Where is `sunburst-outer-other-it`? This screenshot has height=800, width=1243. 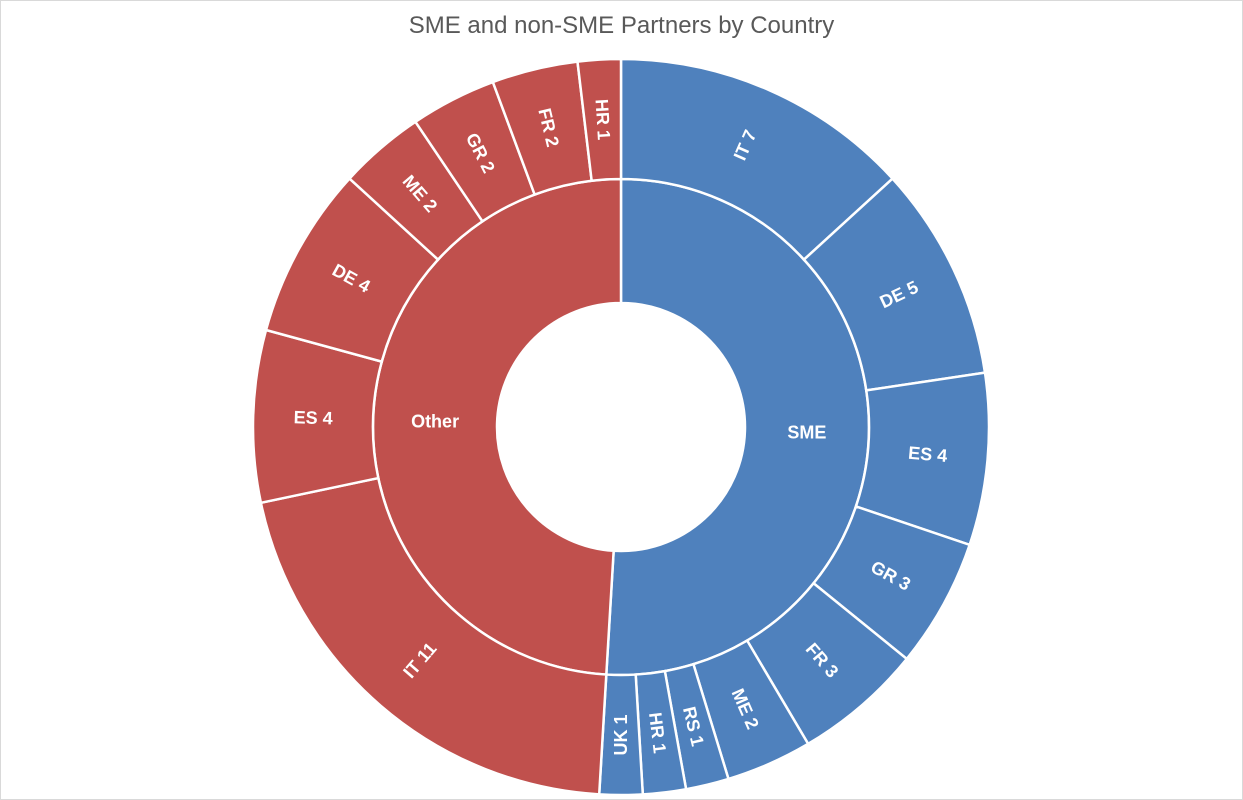 sunburst-outer-other-it is located at coordinates (433, 636).